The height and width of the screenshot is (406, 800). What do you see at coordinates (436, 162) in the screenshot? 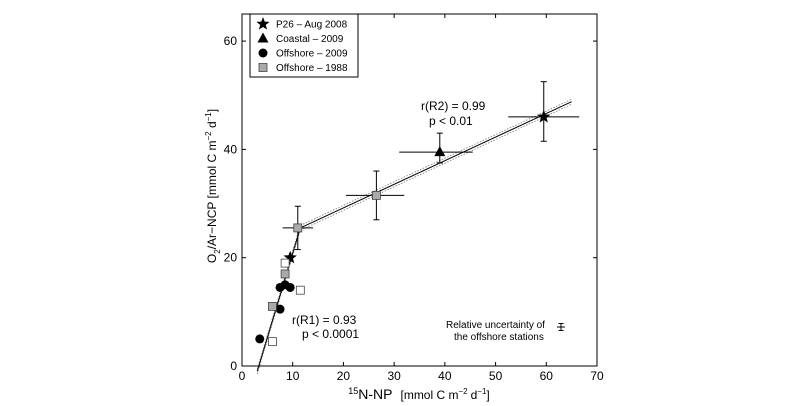
I see `fit-line-r2-upper-ci` at bounding box center [436, 162].